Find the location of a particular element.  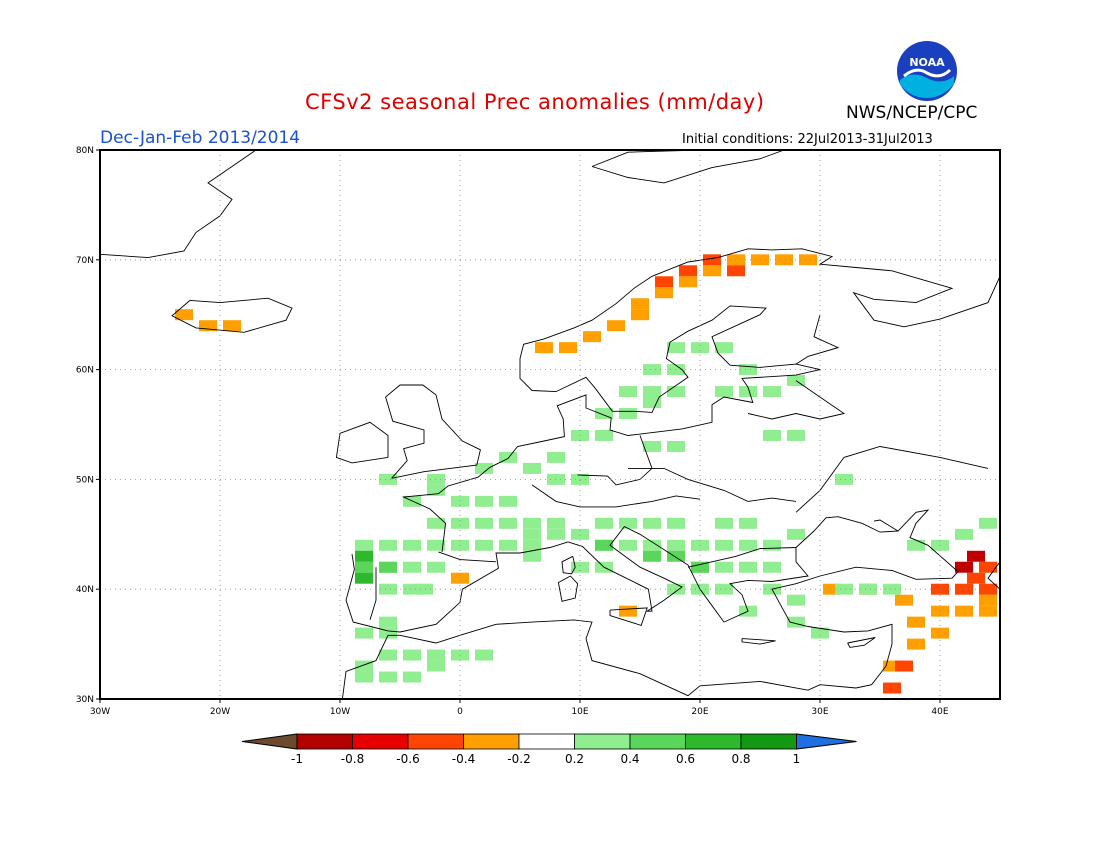

season-period: Dec-Jan-Feb 2013/2014 is located at coordinates (200, 138).